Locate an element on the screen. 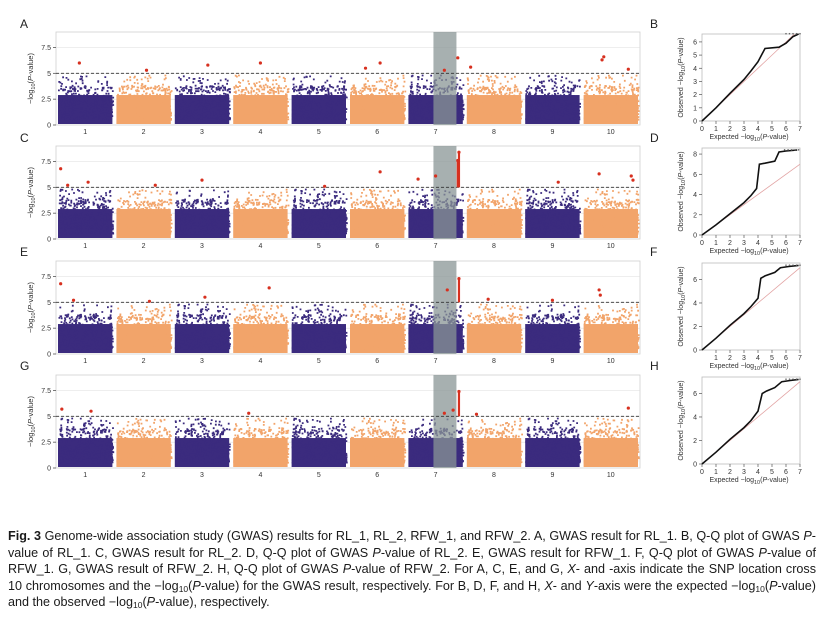 The height and width of the screenshot is (619, 825). panel-g: G 0 2.5 5 7.5 1 2 3 4 5 6 7 8 9 10 −log10(P-value) is located at coordinates (330, 419).